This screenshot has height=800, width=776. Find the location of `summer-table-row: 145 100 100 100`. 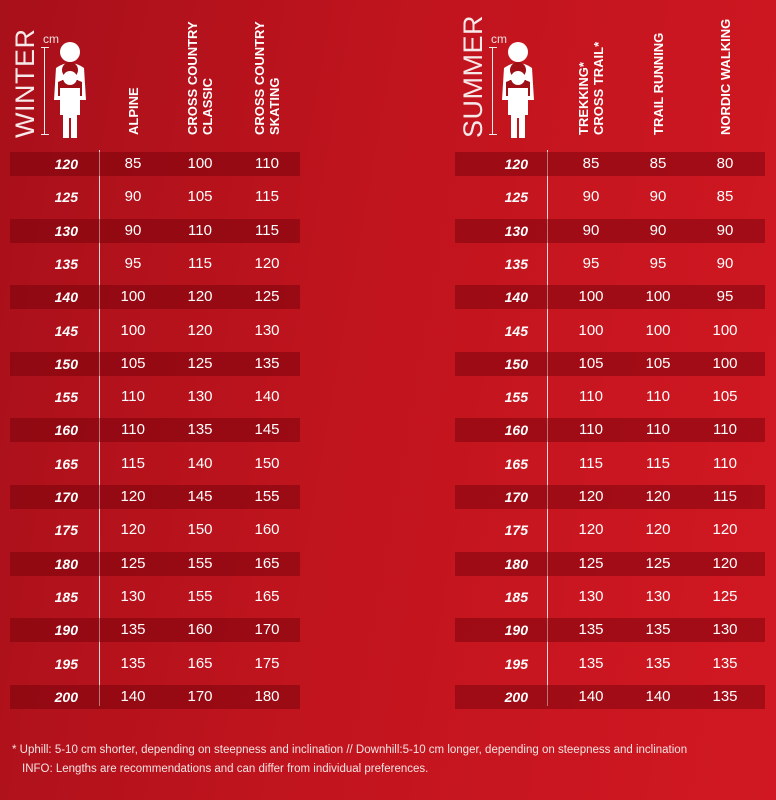

summer-table-row: 145 100 100 100 is located at coordinates (610, 331).